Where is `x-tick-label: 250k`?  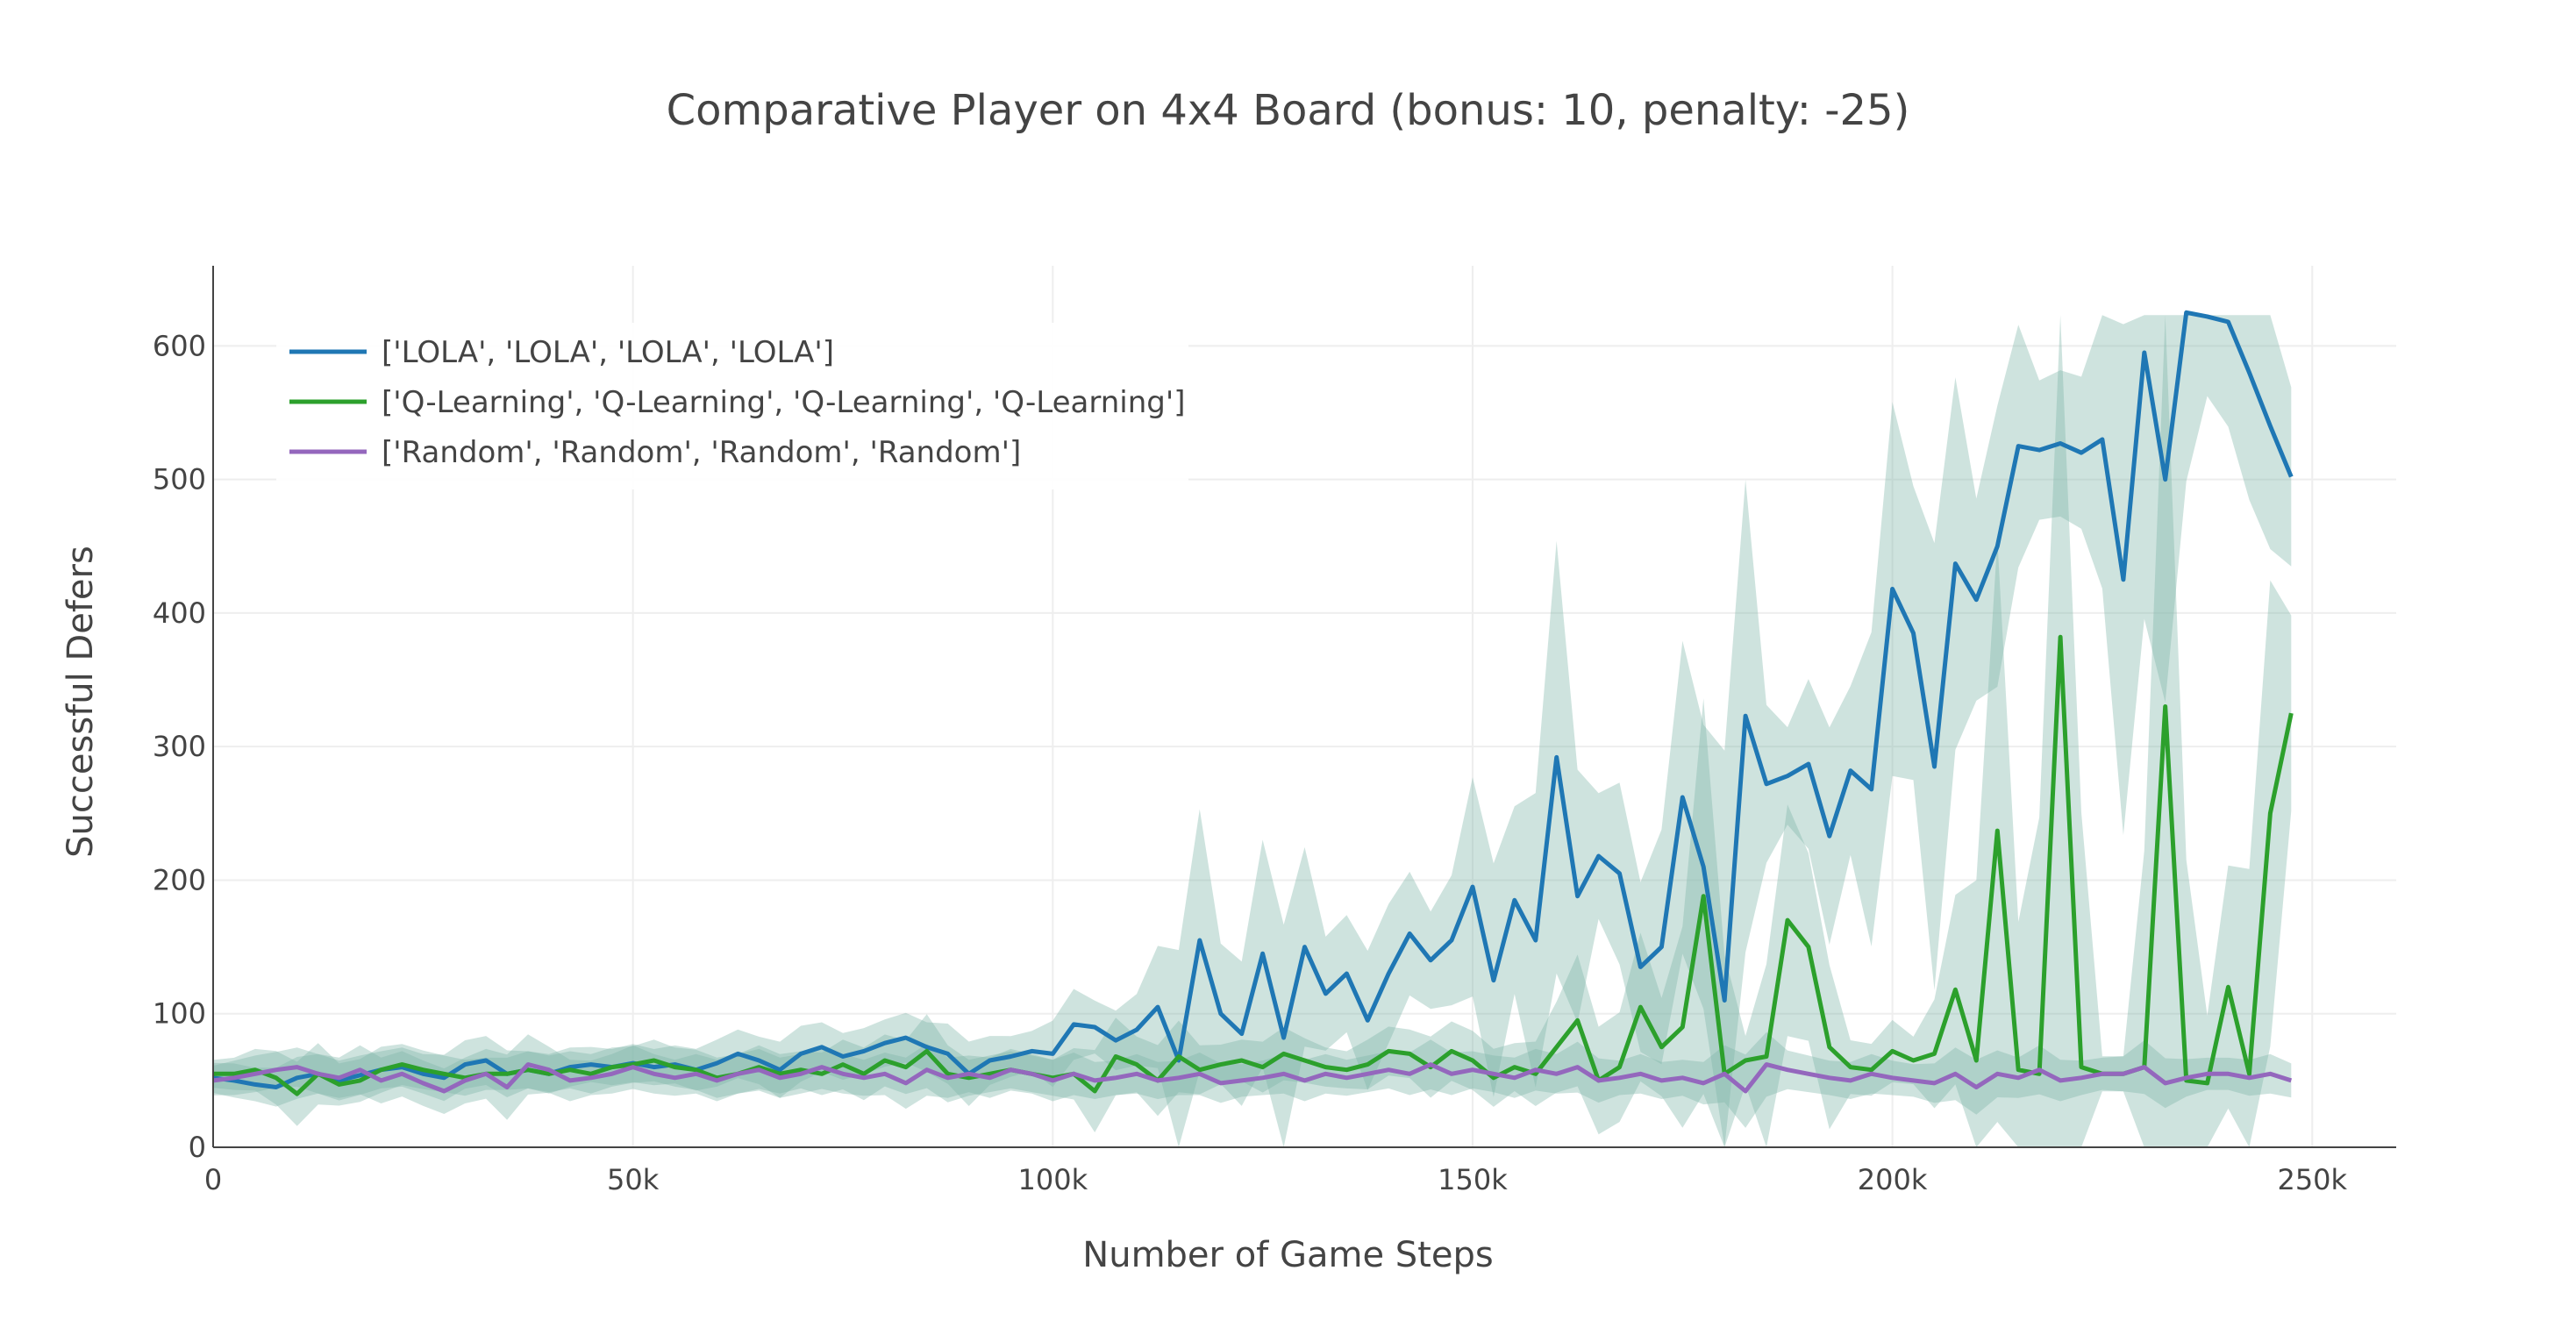
x-tick-label: 250k is located at coordinates (2312, 1179).